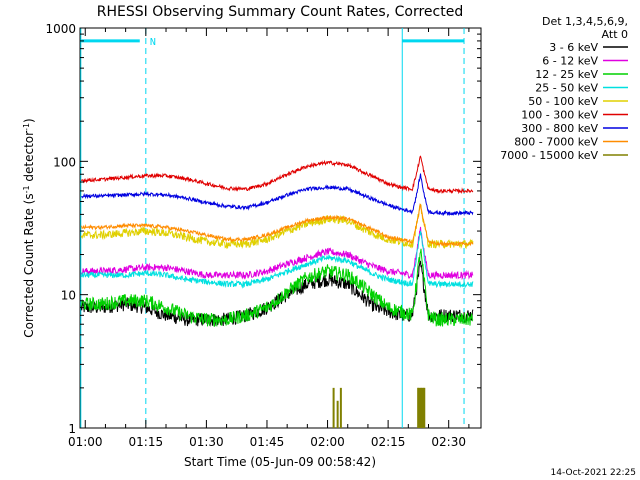 The image size is (640, 480). What do you see at coordinates (26, 189) in the screenshot?
I see `y-axis-label-sup1: -1` at bounding box center [26, 189].